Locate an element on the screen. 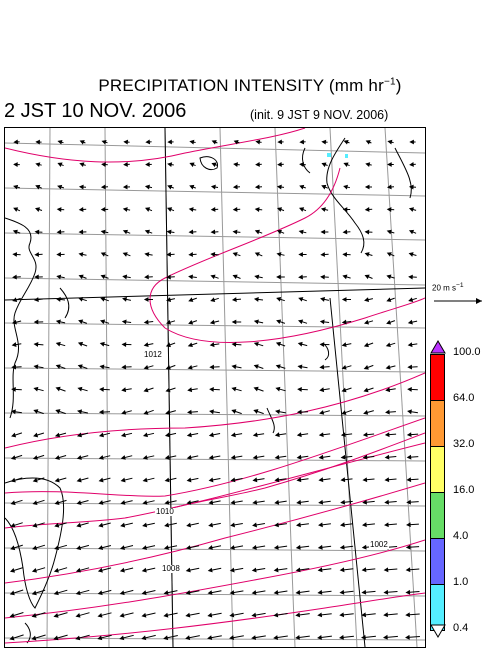 This screenshot has width=500, height=650. legend-tick: 1.0 is located at coordinates (461, 582).